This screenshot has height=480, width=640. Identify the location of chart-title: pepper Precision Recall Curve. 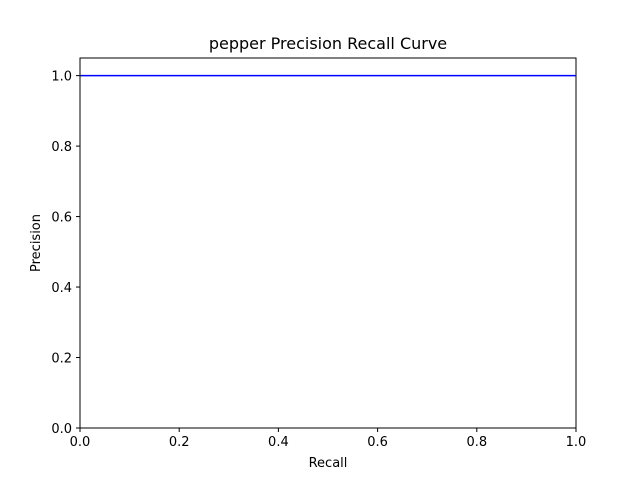
(328, 43).